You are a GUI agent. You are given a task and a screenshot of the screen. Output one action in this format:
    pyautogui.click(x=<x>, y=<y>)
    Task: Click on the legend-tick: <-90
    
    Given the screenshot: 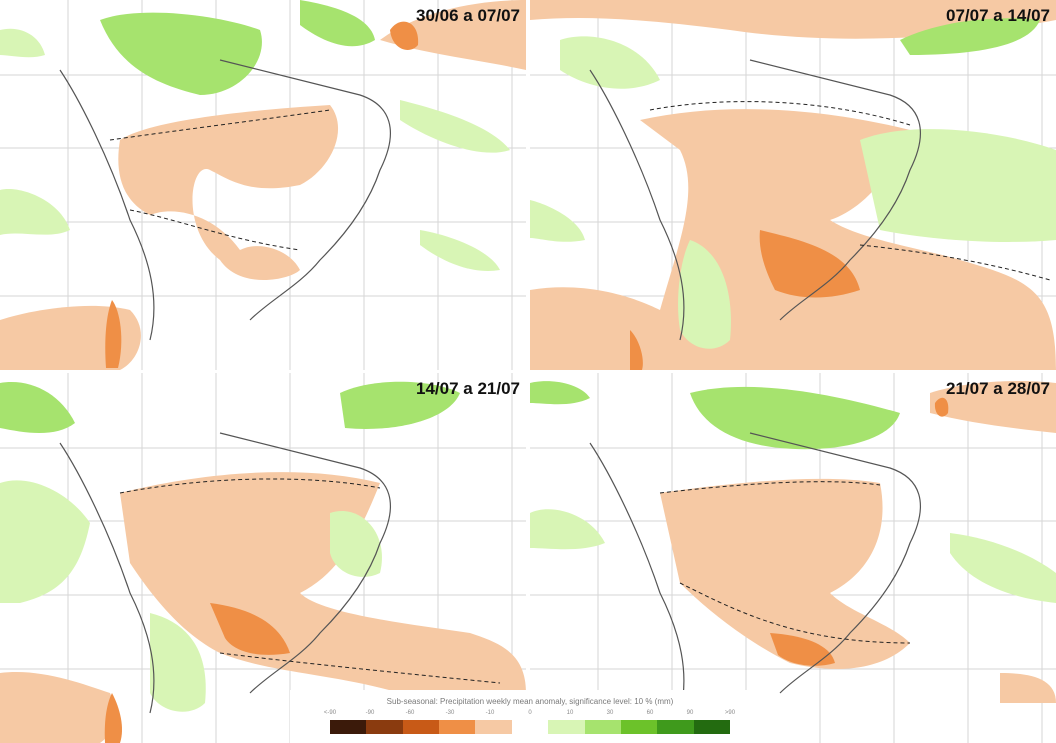 What is the action you would take?
    pyautogui.click(x=330, y=713)
    